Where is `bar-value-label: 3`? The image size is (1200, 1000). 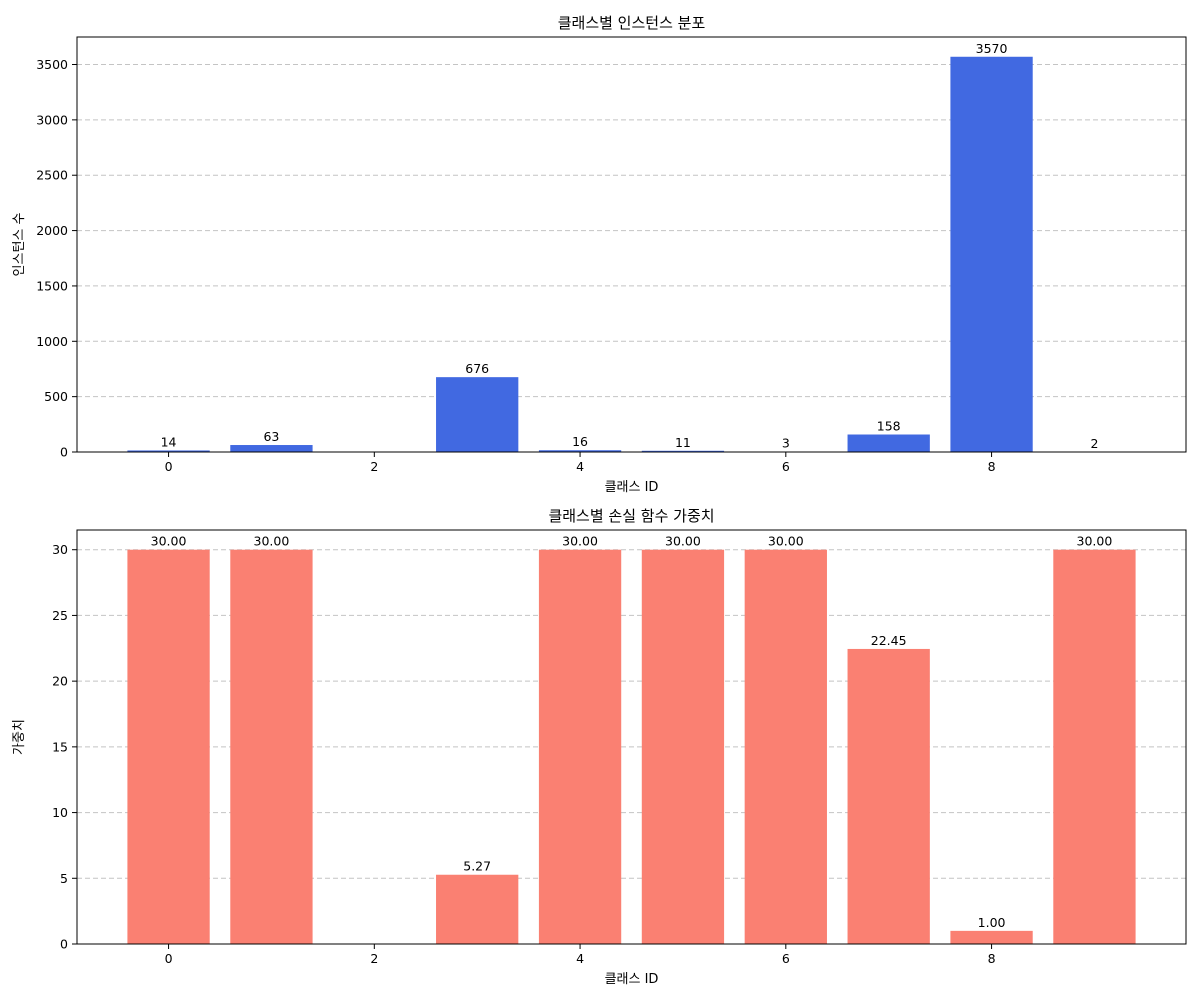
bar-value-label: 3 is located at coordinates (786, 443).